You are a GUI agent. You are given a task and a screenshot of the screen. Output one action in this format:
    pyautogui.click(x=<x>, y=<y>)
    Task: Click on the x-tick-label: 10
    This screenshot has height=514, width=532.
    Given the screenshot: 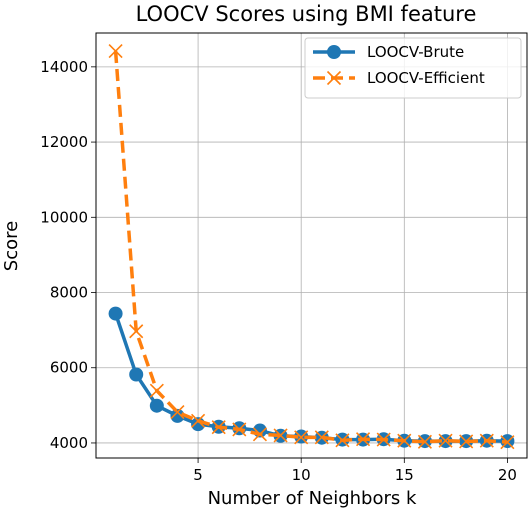 What is the action you would take?
    pyautogui.click(x=301, y=475)
    